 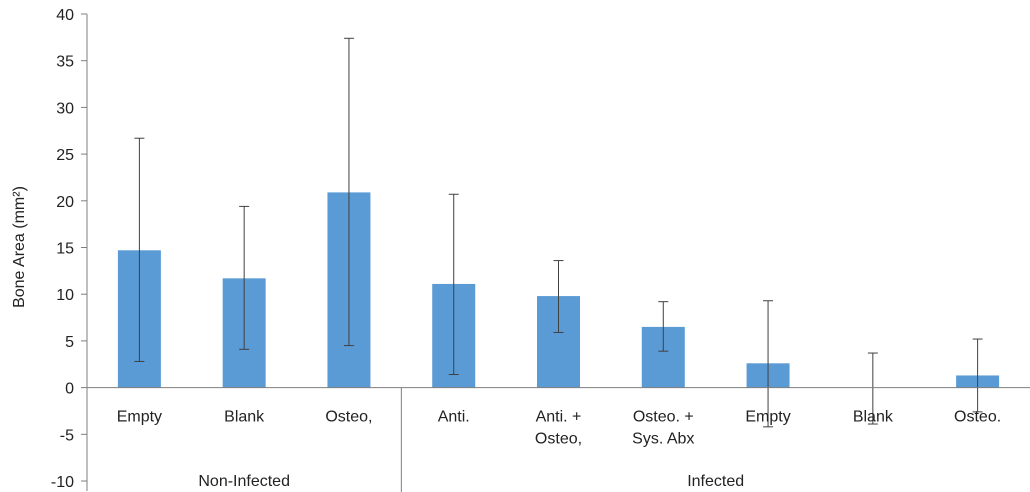 I want to click on y-axis: -10 -5 0 5 10 15 20 25 30 35 40, so click(x=69, y=249).